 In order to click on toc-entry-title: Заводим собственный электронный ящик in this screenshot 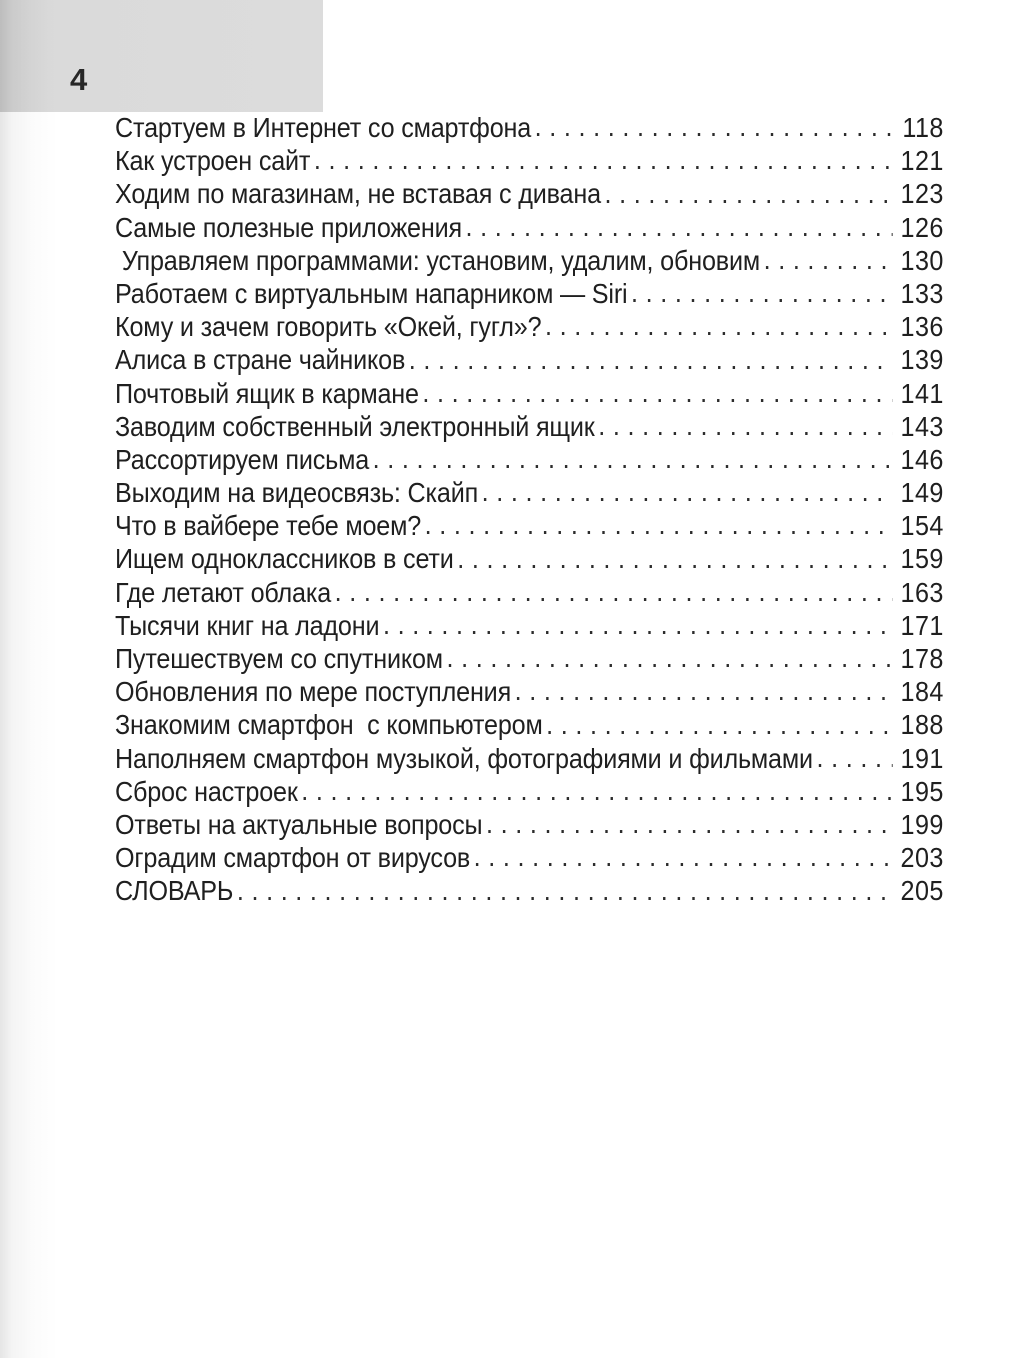, I will do `click(355, 426)`.